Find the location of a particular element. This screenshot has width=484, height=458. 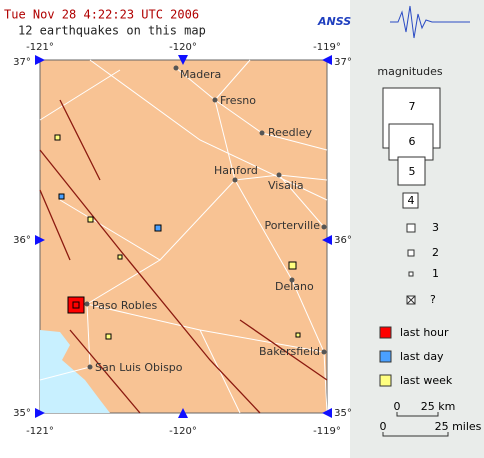

mag-label: 1 is located at coordinates (435, 273).